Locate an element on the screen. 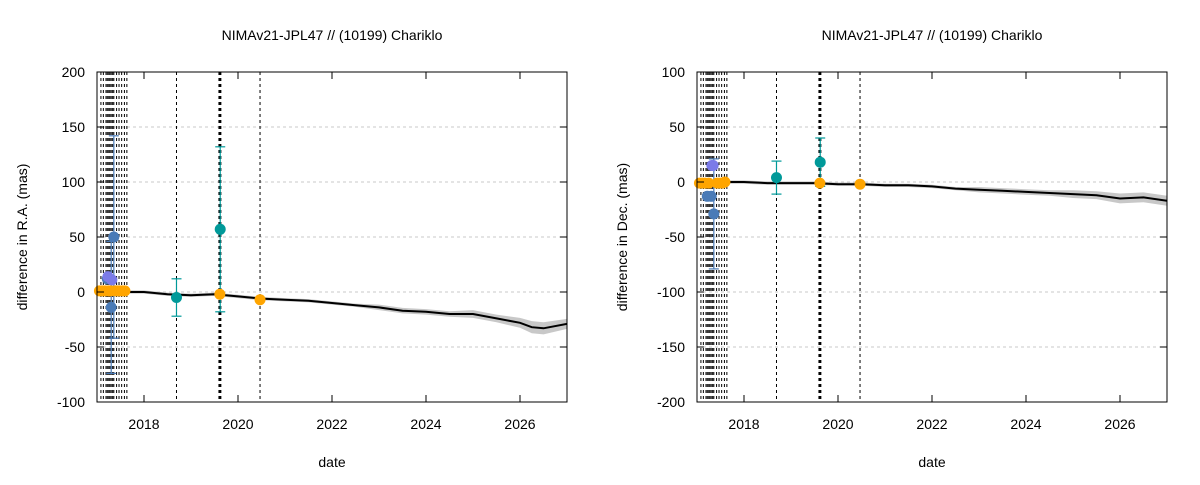 This screenshot has width=1200, height=485. y-tick-label: -150 is located at coordinates (671, 347).